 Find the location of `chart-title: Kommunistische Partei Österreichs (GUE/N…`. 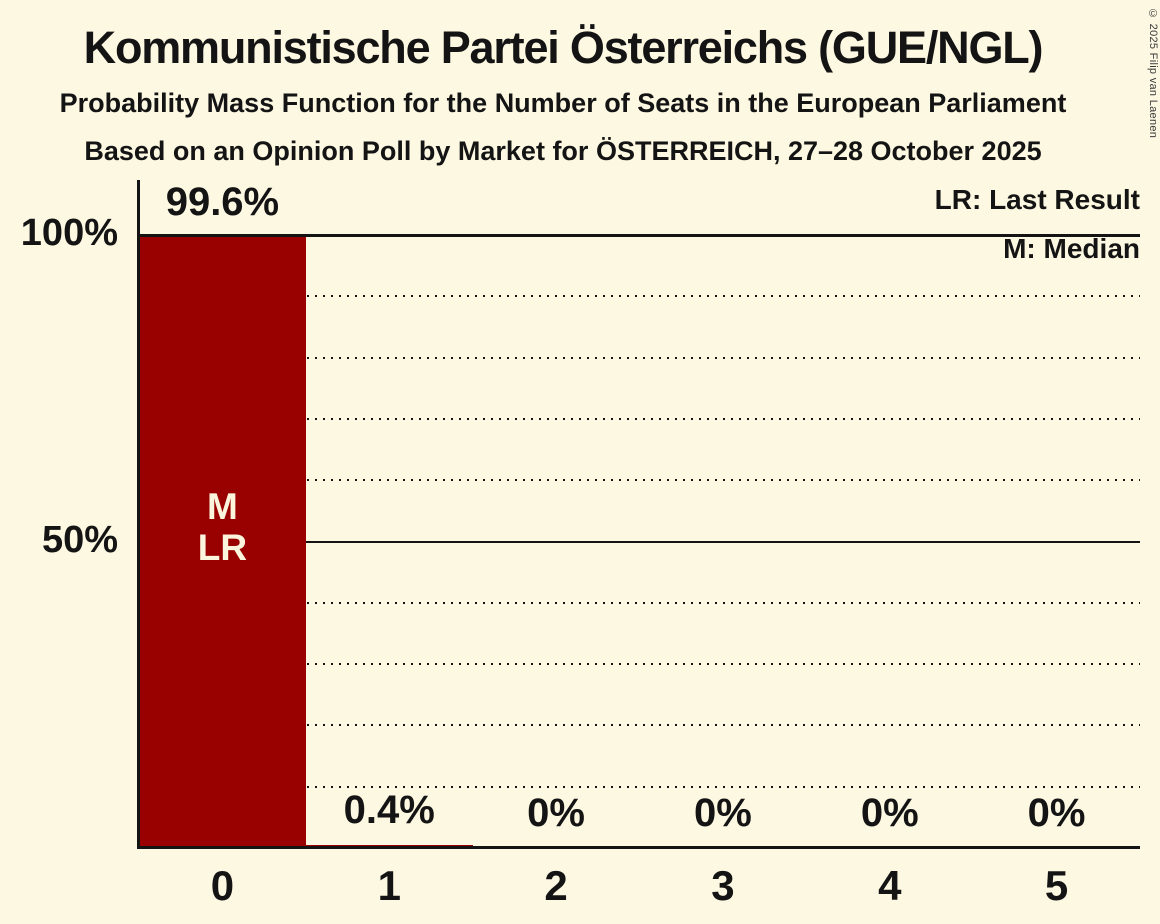

chart-title: Kommunistische Partei Österreichs (GUE/N… is located at coordinates (563, 47).